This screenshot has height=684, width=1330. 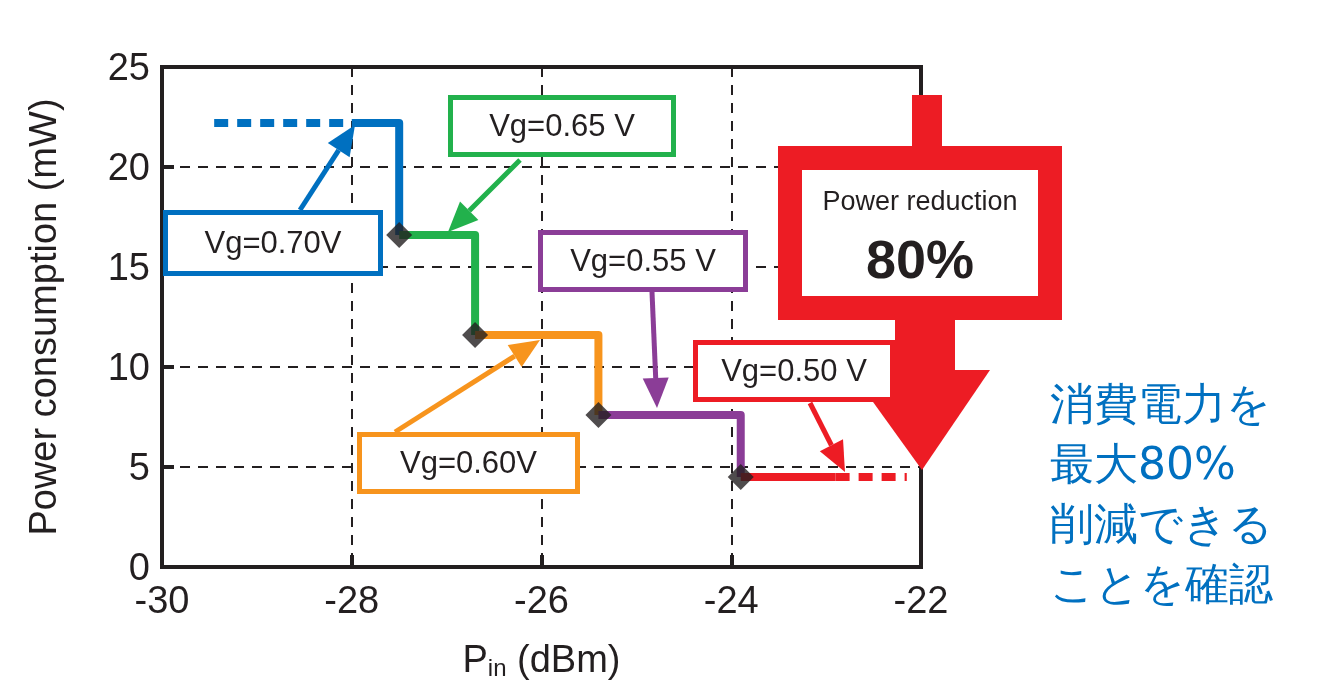 What do you see at coordinates (273, 243) in the screenshot?
I see `legend-label: Vg=0.70V` at bounding box center [273, 243].